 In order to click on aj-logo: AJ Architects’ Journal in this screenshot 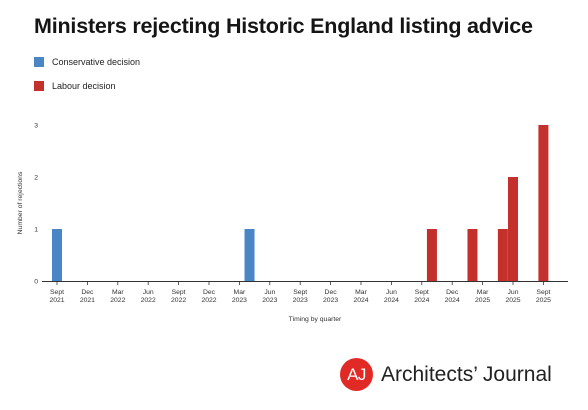, I will do `click(446, 374)`.